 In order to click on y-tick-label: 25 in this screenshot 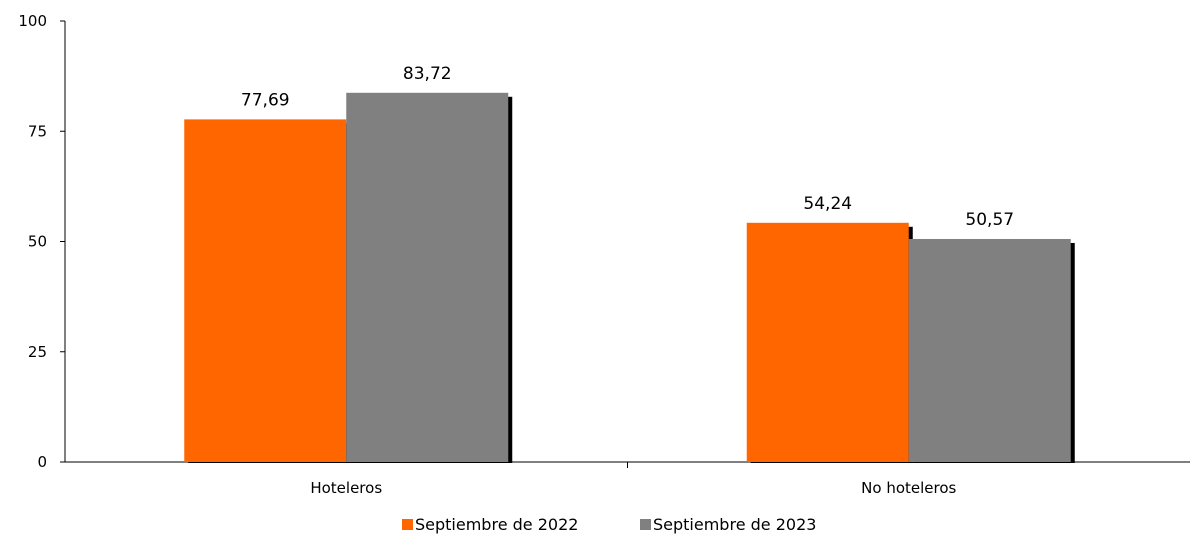, I will do `click(37, 352)`.